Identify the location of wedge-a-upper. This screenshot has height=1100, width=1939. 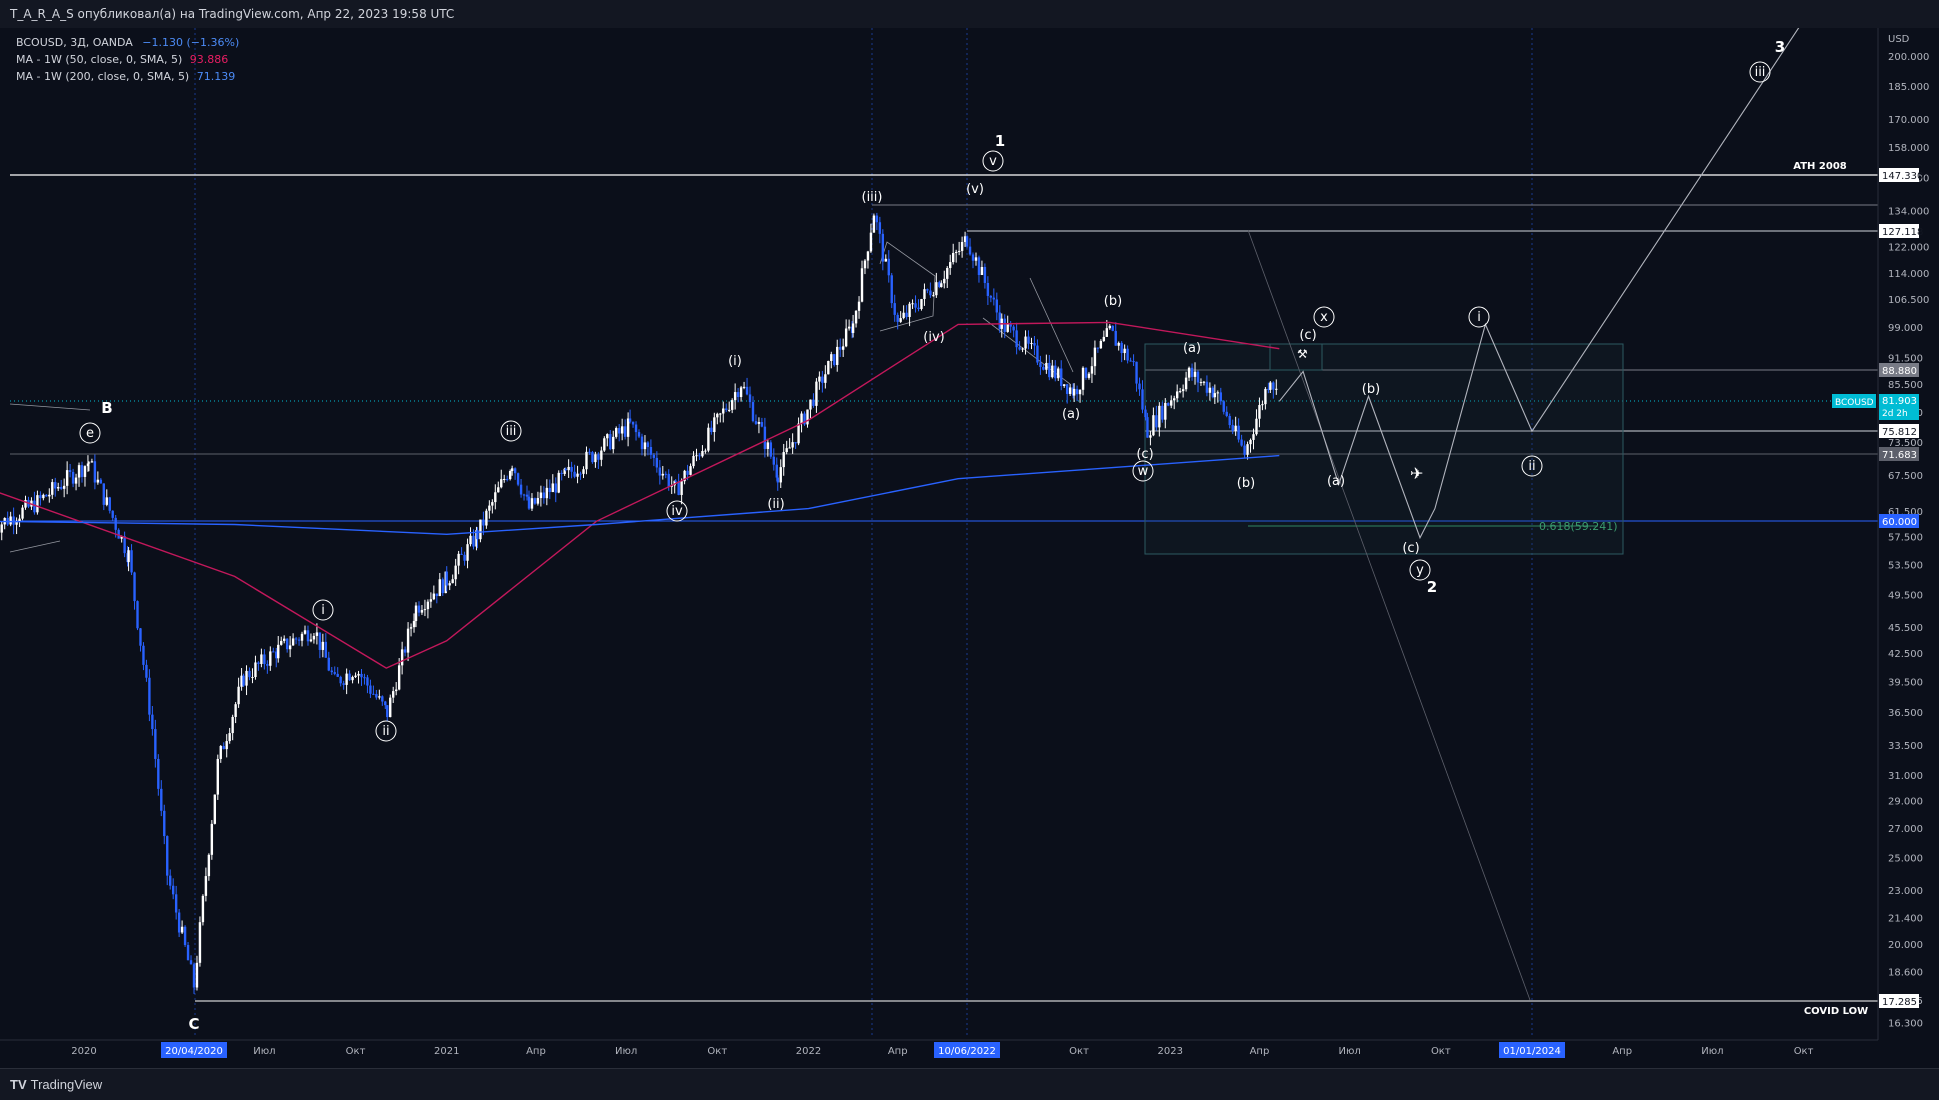
(1051, 325).